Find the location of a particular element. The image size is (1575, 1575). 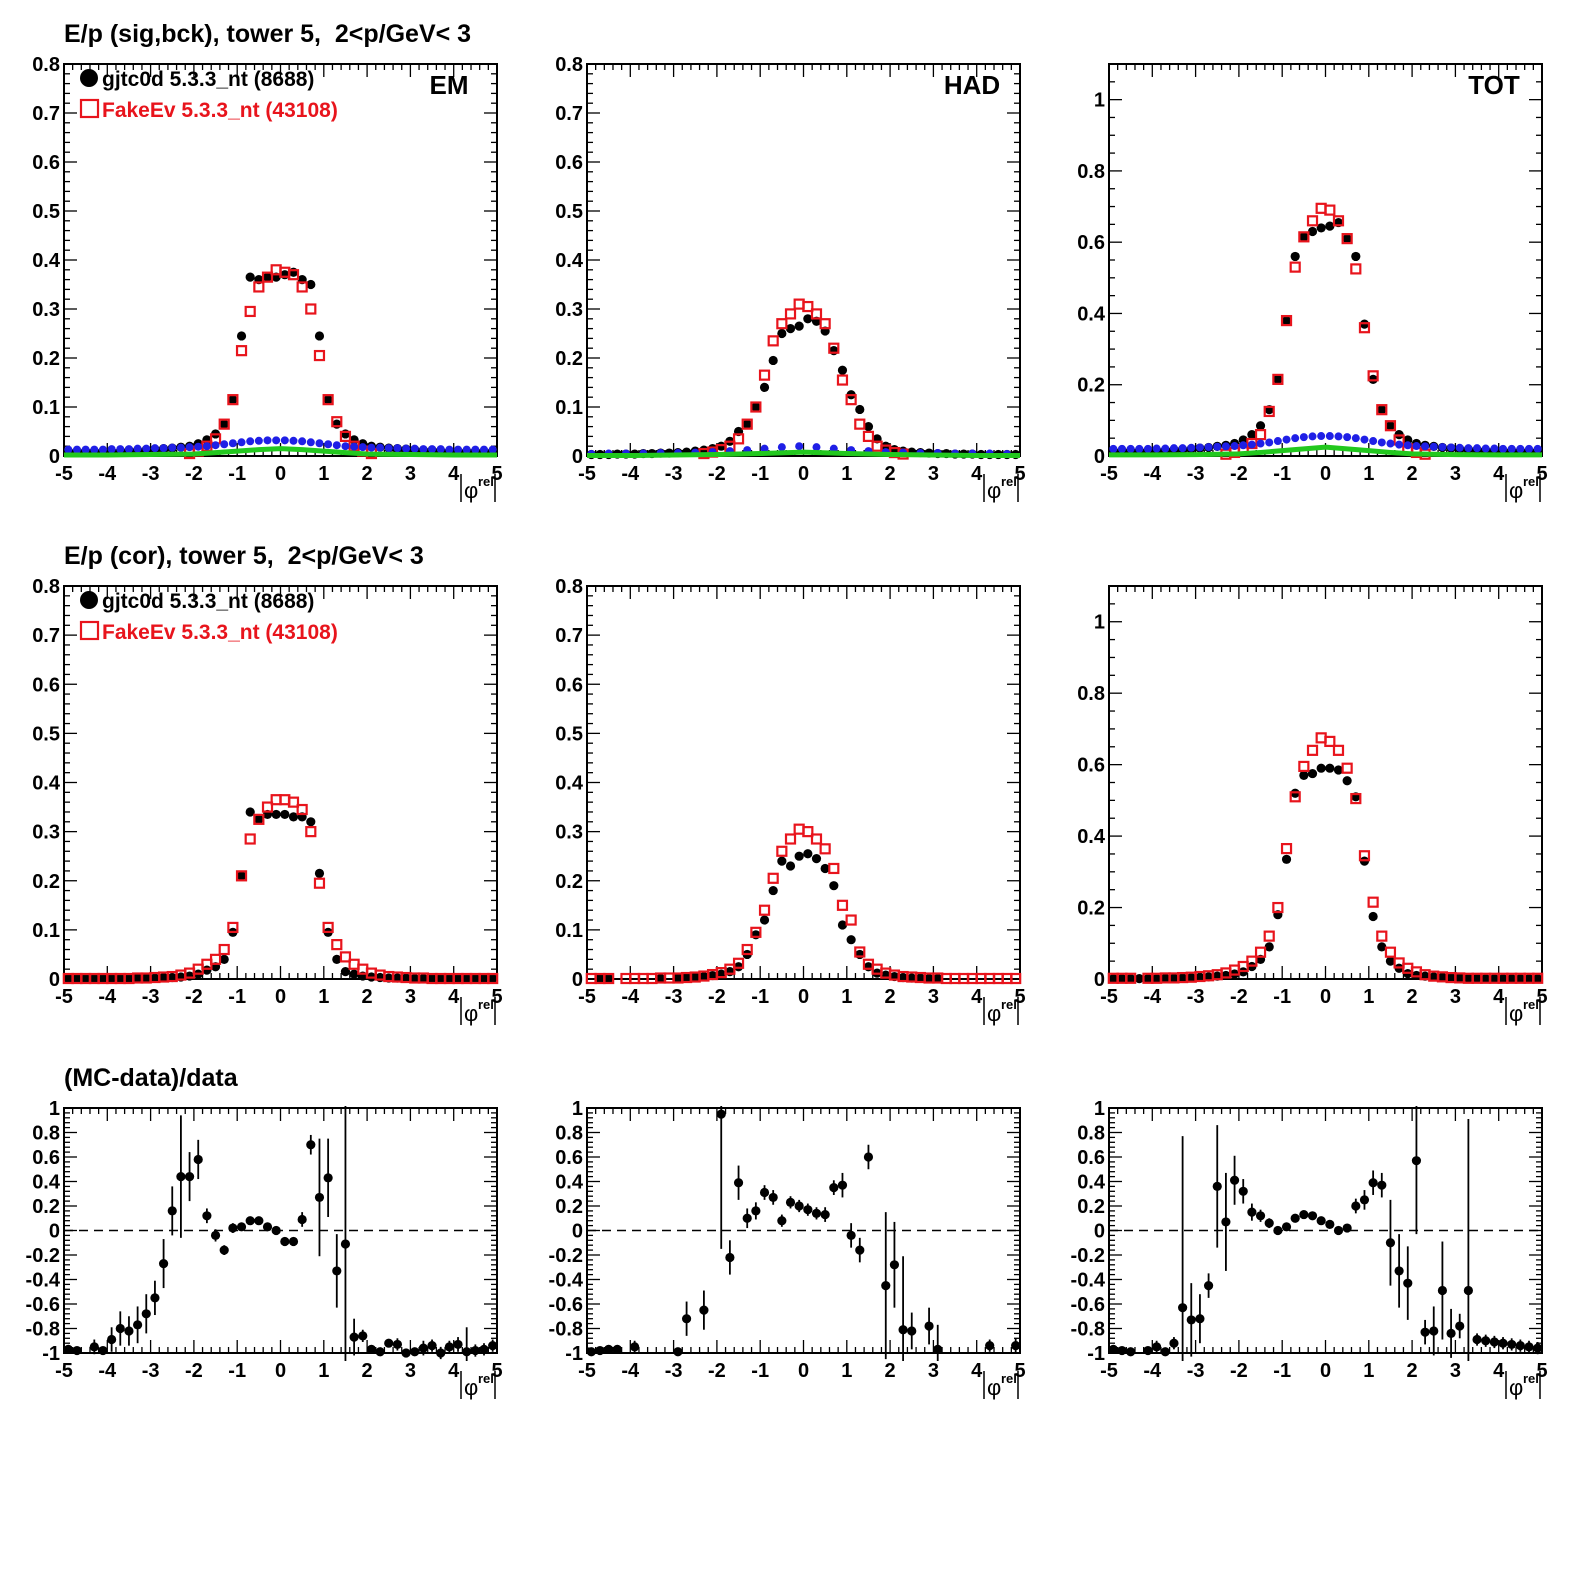

y-tick-label: 0.4 is located at coordinates (1091, 314).